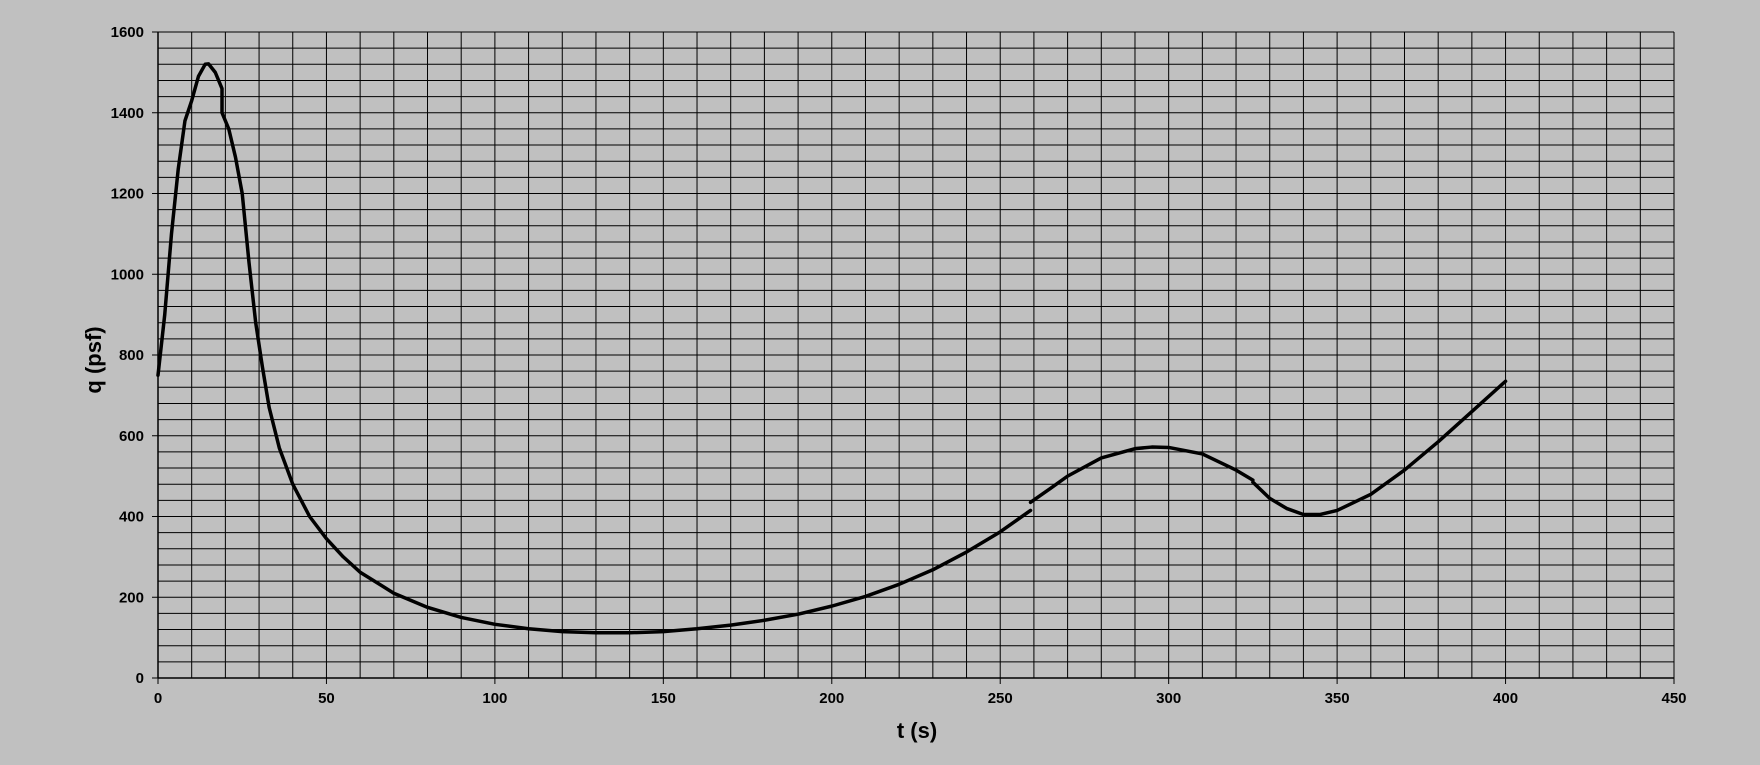 The width and height of the screenshot is (1760, 765). Describe the element at coordinates (831, 698) in the screenshot. I see `x-tick-label: 200` at that location.